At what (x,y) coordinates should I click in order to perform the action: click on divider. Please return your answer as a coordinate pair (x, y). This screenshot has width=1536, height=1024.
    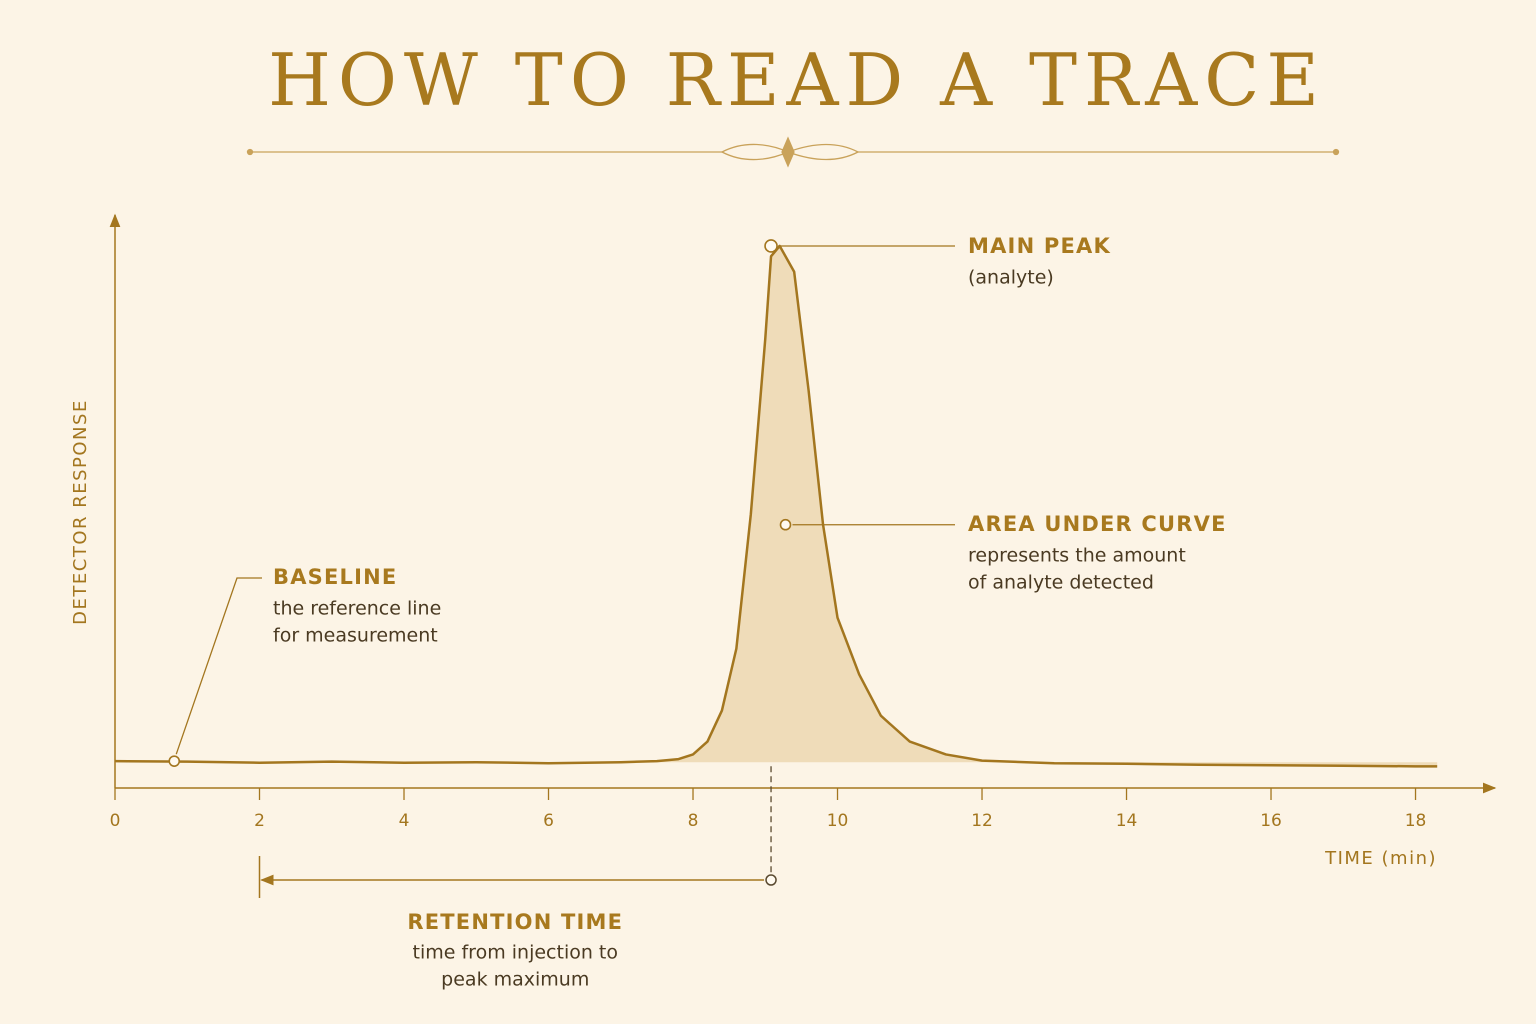
    Looking at the image, I should click on (793, 152).